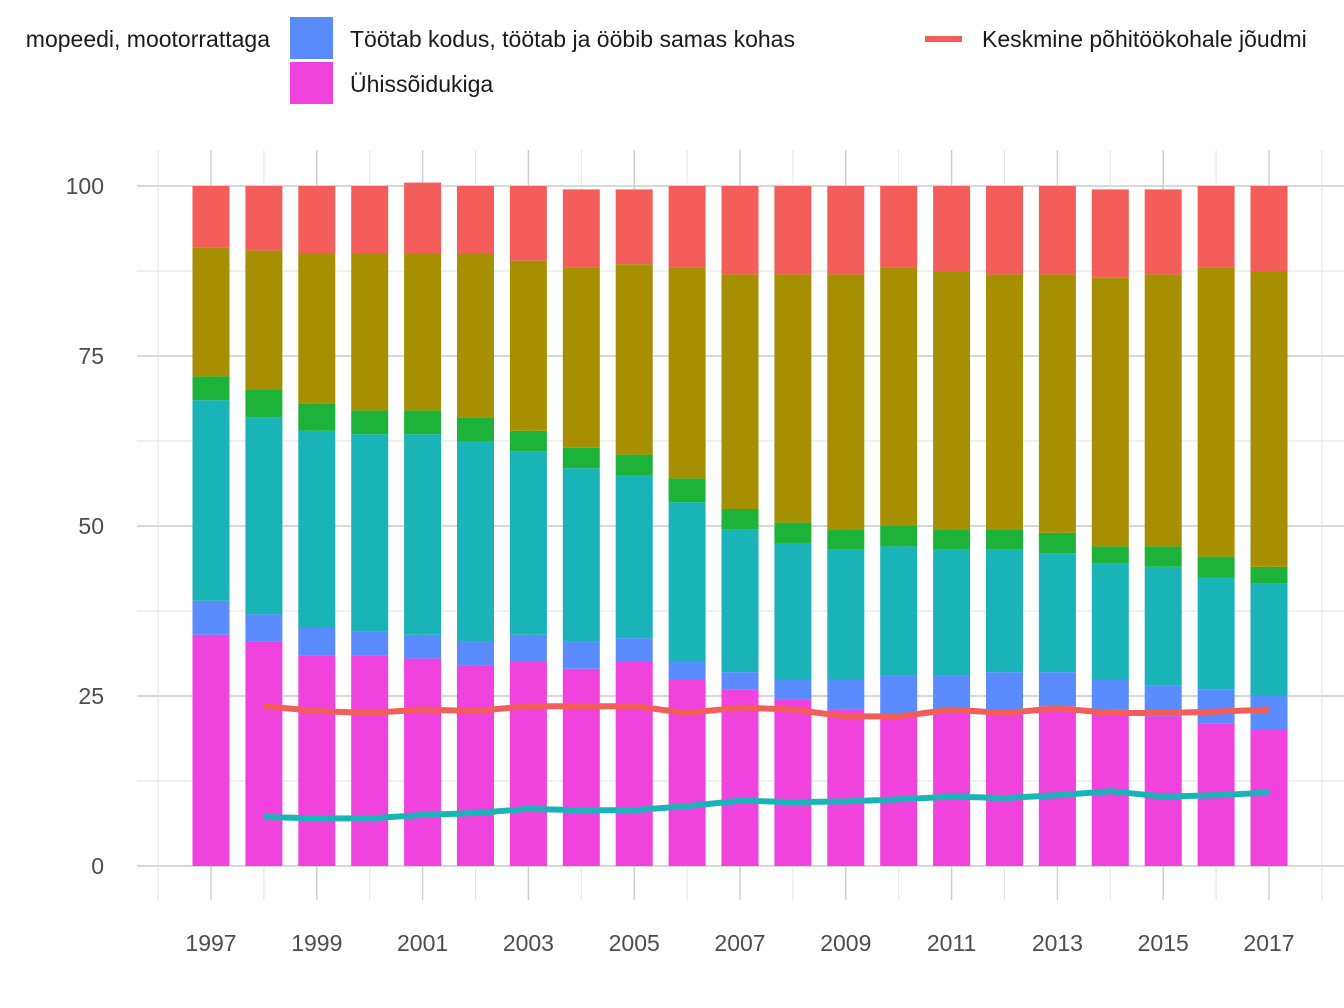 The width and height of the screenshot is (1344, 1008). What do you see at coordinates (264, 516) in the screenshot?
I see `bar-segment-1998-s2` at bounding box center [264, 516].